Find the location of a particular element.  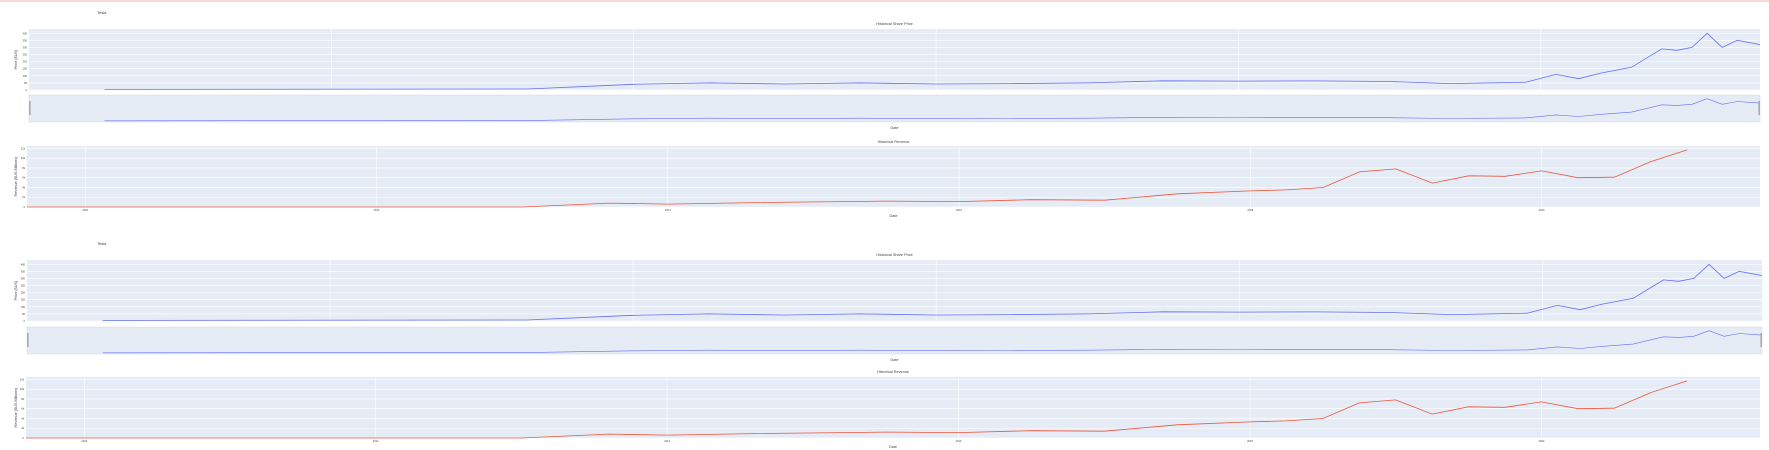

range-slider-track is located at coordinates (894, 108).